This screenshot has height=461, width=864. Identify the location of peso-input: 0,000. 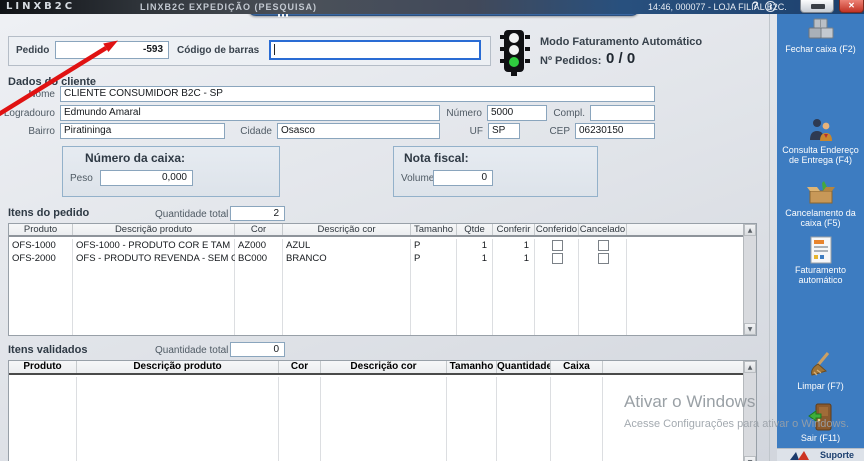
(146, 178).